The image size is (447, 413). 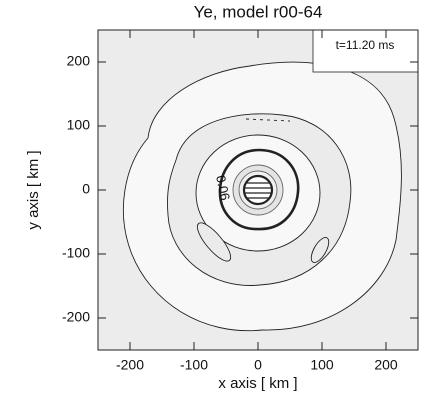 I want to click on y-tick-label: 200, so click(x=79, y=61).